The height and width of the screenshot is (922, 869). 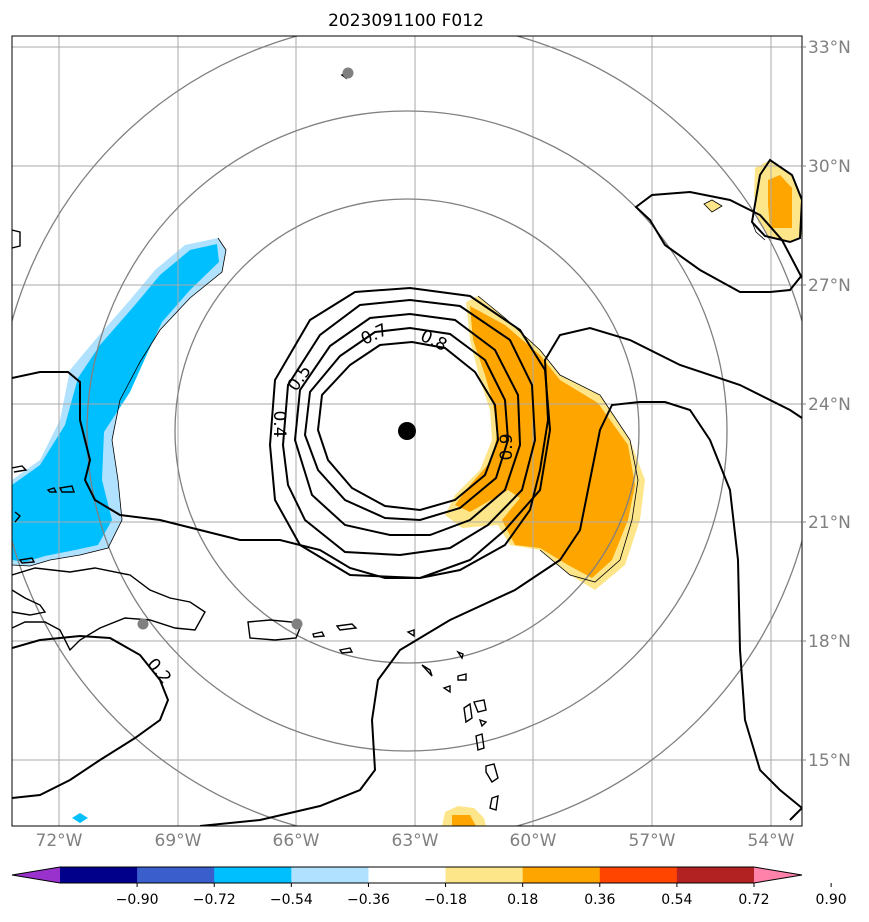 What do you see at coordinates (718, 241) in the screenshot?
I see `contour-0.2-east` at bounding box center [718, 241].